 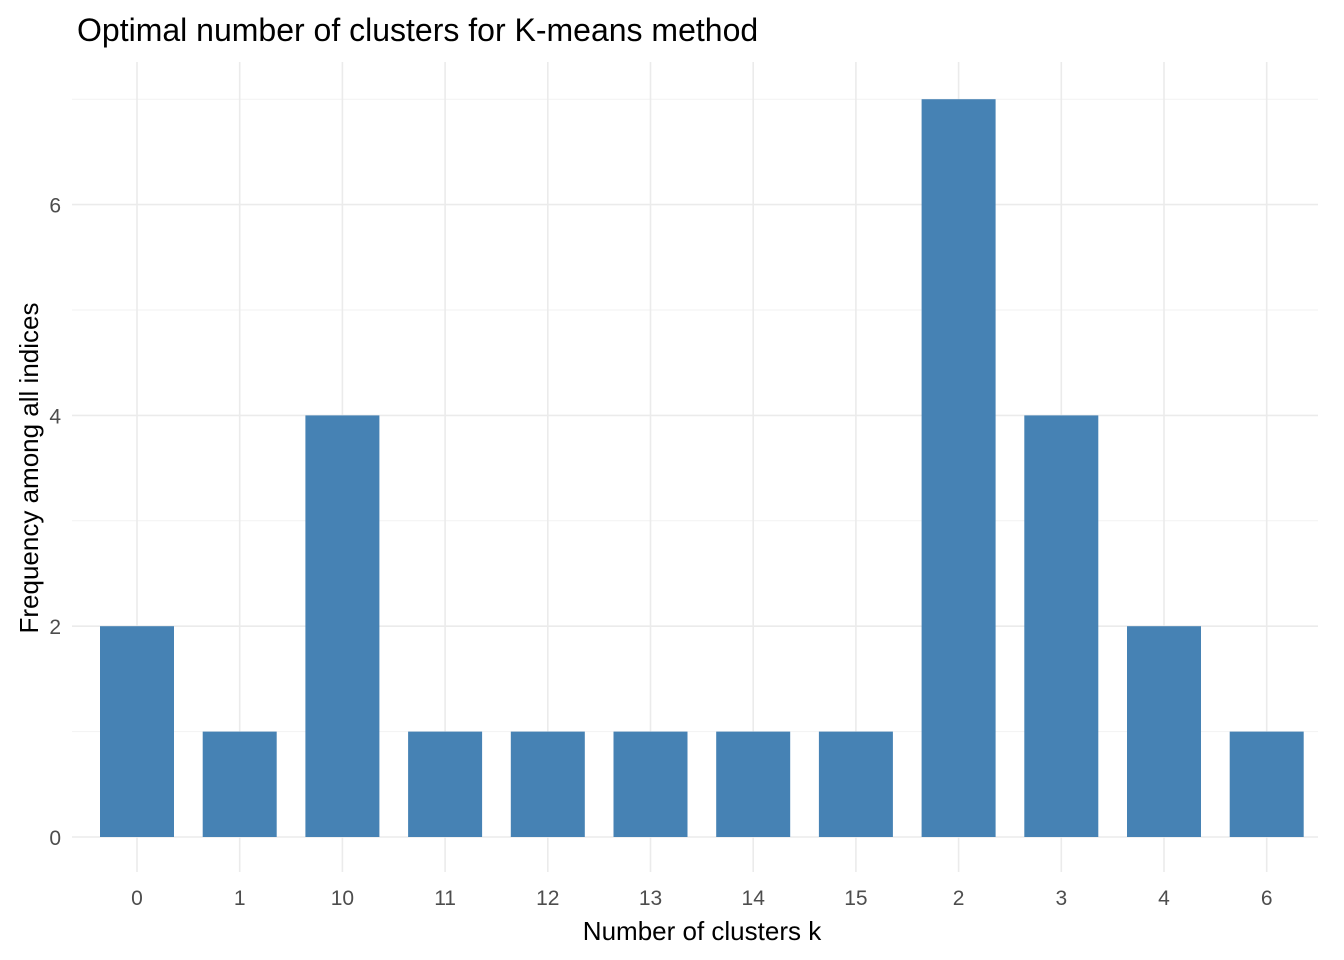 What do you see at coordinates (959, 898) in the screenshot?
I see `x-tick-label: 2` at bounding box center [959, 898].